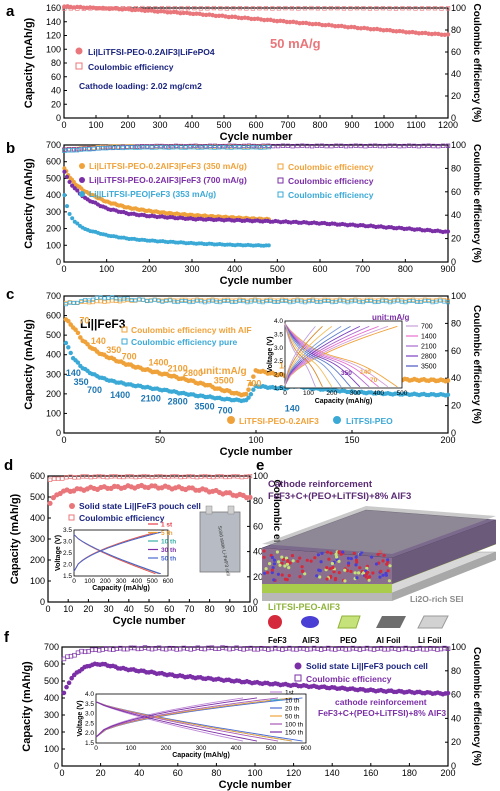  What do you see at coordinates (168, 559) in the screenshot?
I see `inset-legend-label: 50 th` at bounding box center [168, 559].